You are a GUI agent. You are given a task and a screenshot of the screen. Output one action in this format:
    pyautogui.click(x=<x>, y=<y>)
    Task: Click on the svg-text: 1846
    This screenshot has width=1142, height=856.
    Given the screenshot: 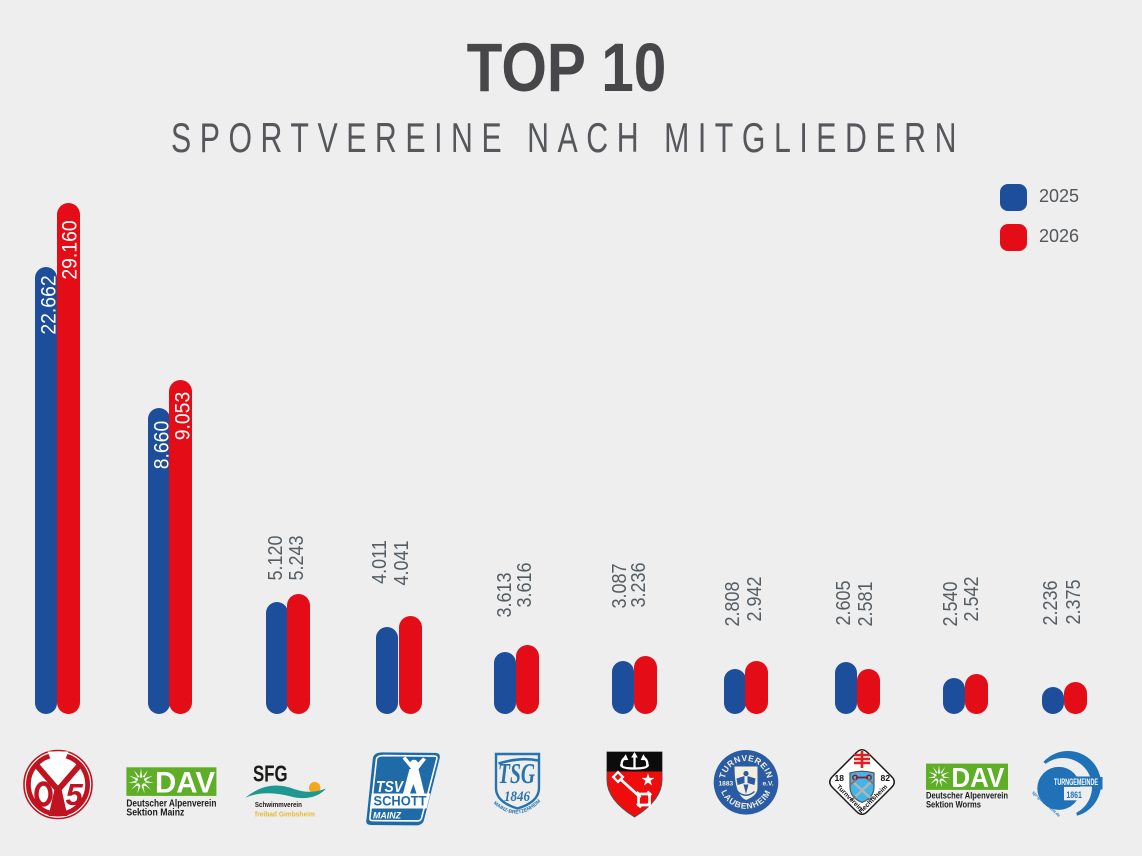 What is the action you would take?
    pyautogui.click(x=517, y=797)
    